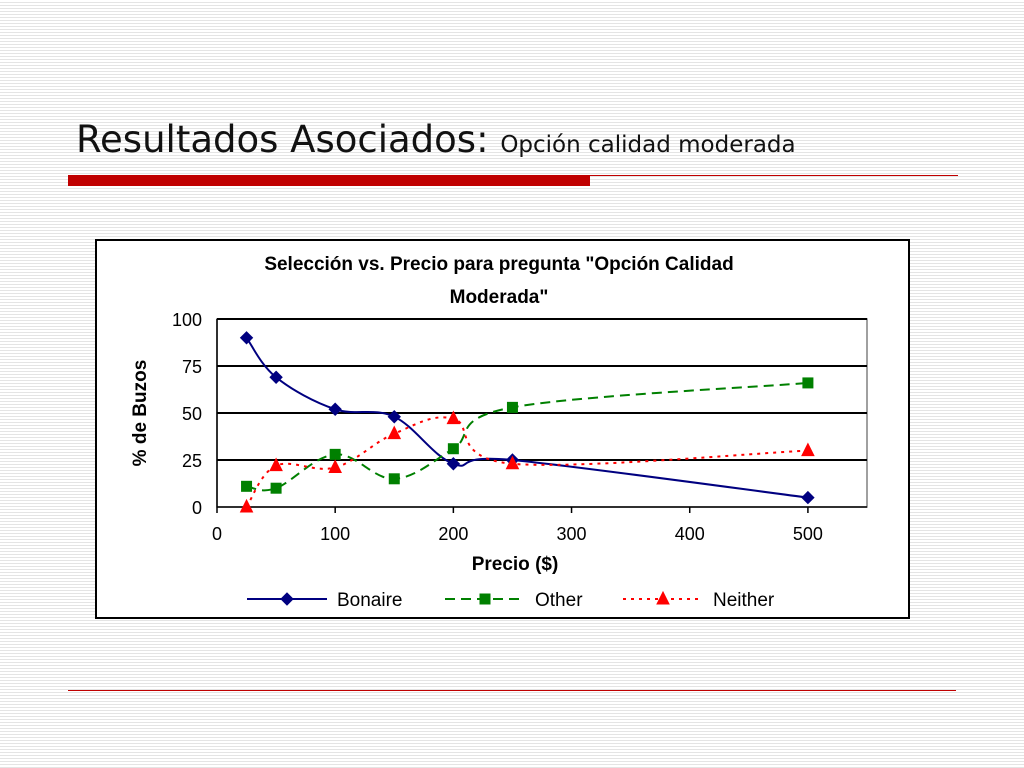 This screenshot has height=768, width=1024. I want to click on y-tick-label: 100, so click(187, 320).